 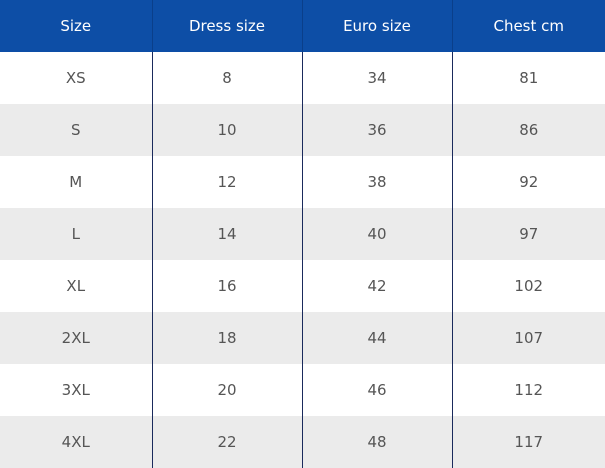 What do you see at coordinates (528, 390) in the screenshot?
I see `table-cell: 112` at bounding box center [528, 390].